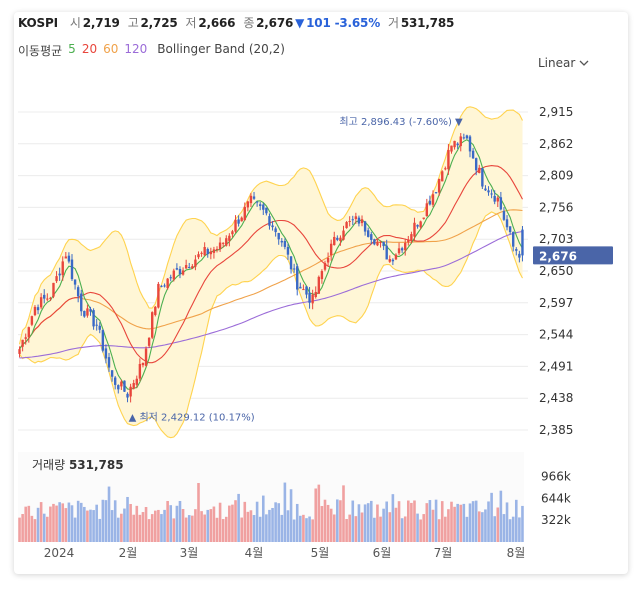 The width and height of the screenshot is (643, 589). I want to click on y-tick-label: 2,756, so click(556, 207).